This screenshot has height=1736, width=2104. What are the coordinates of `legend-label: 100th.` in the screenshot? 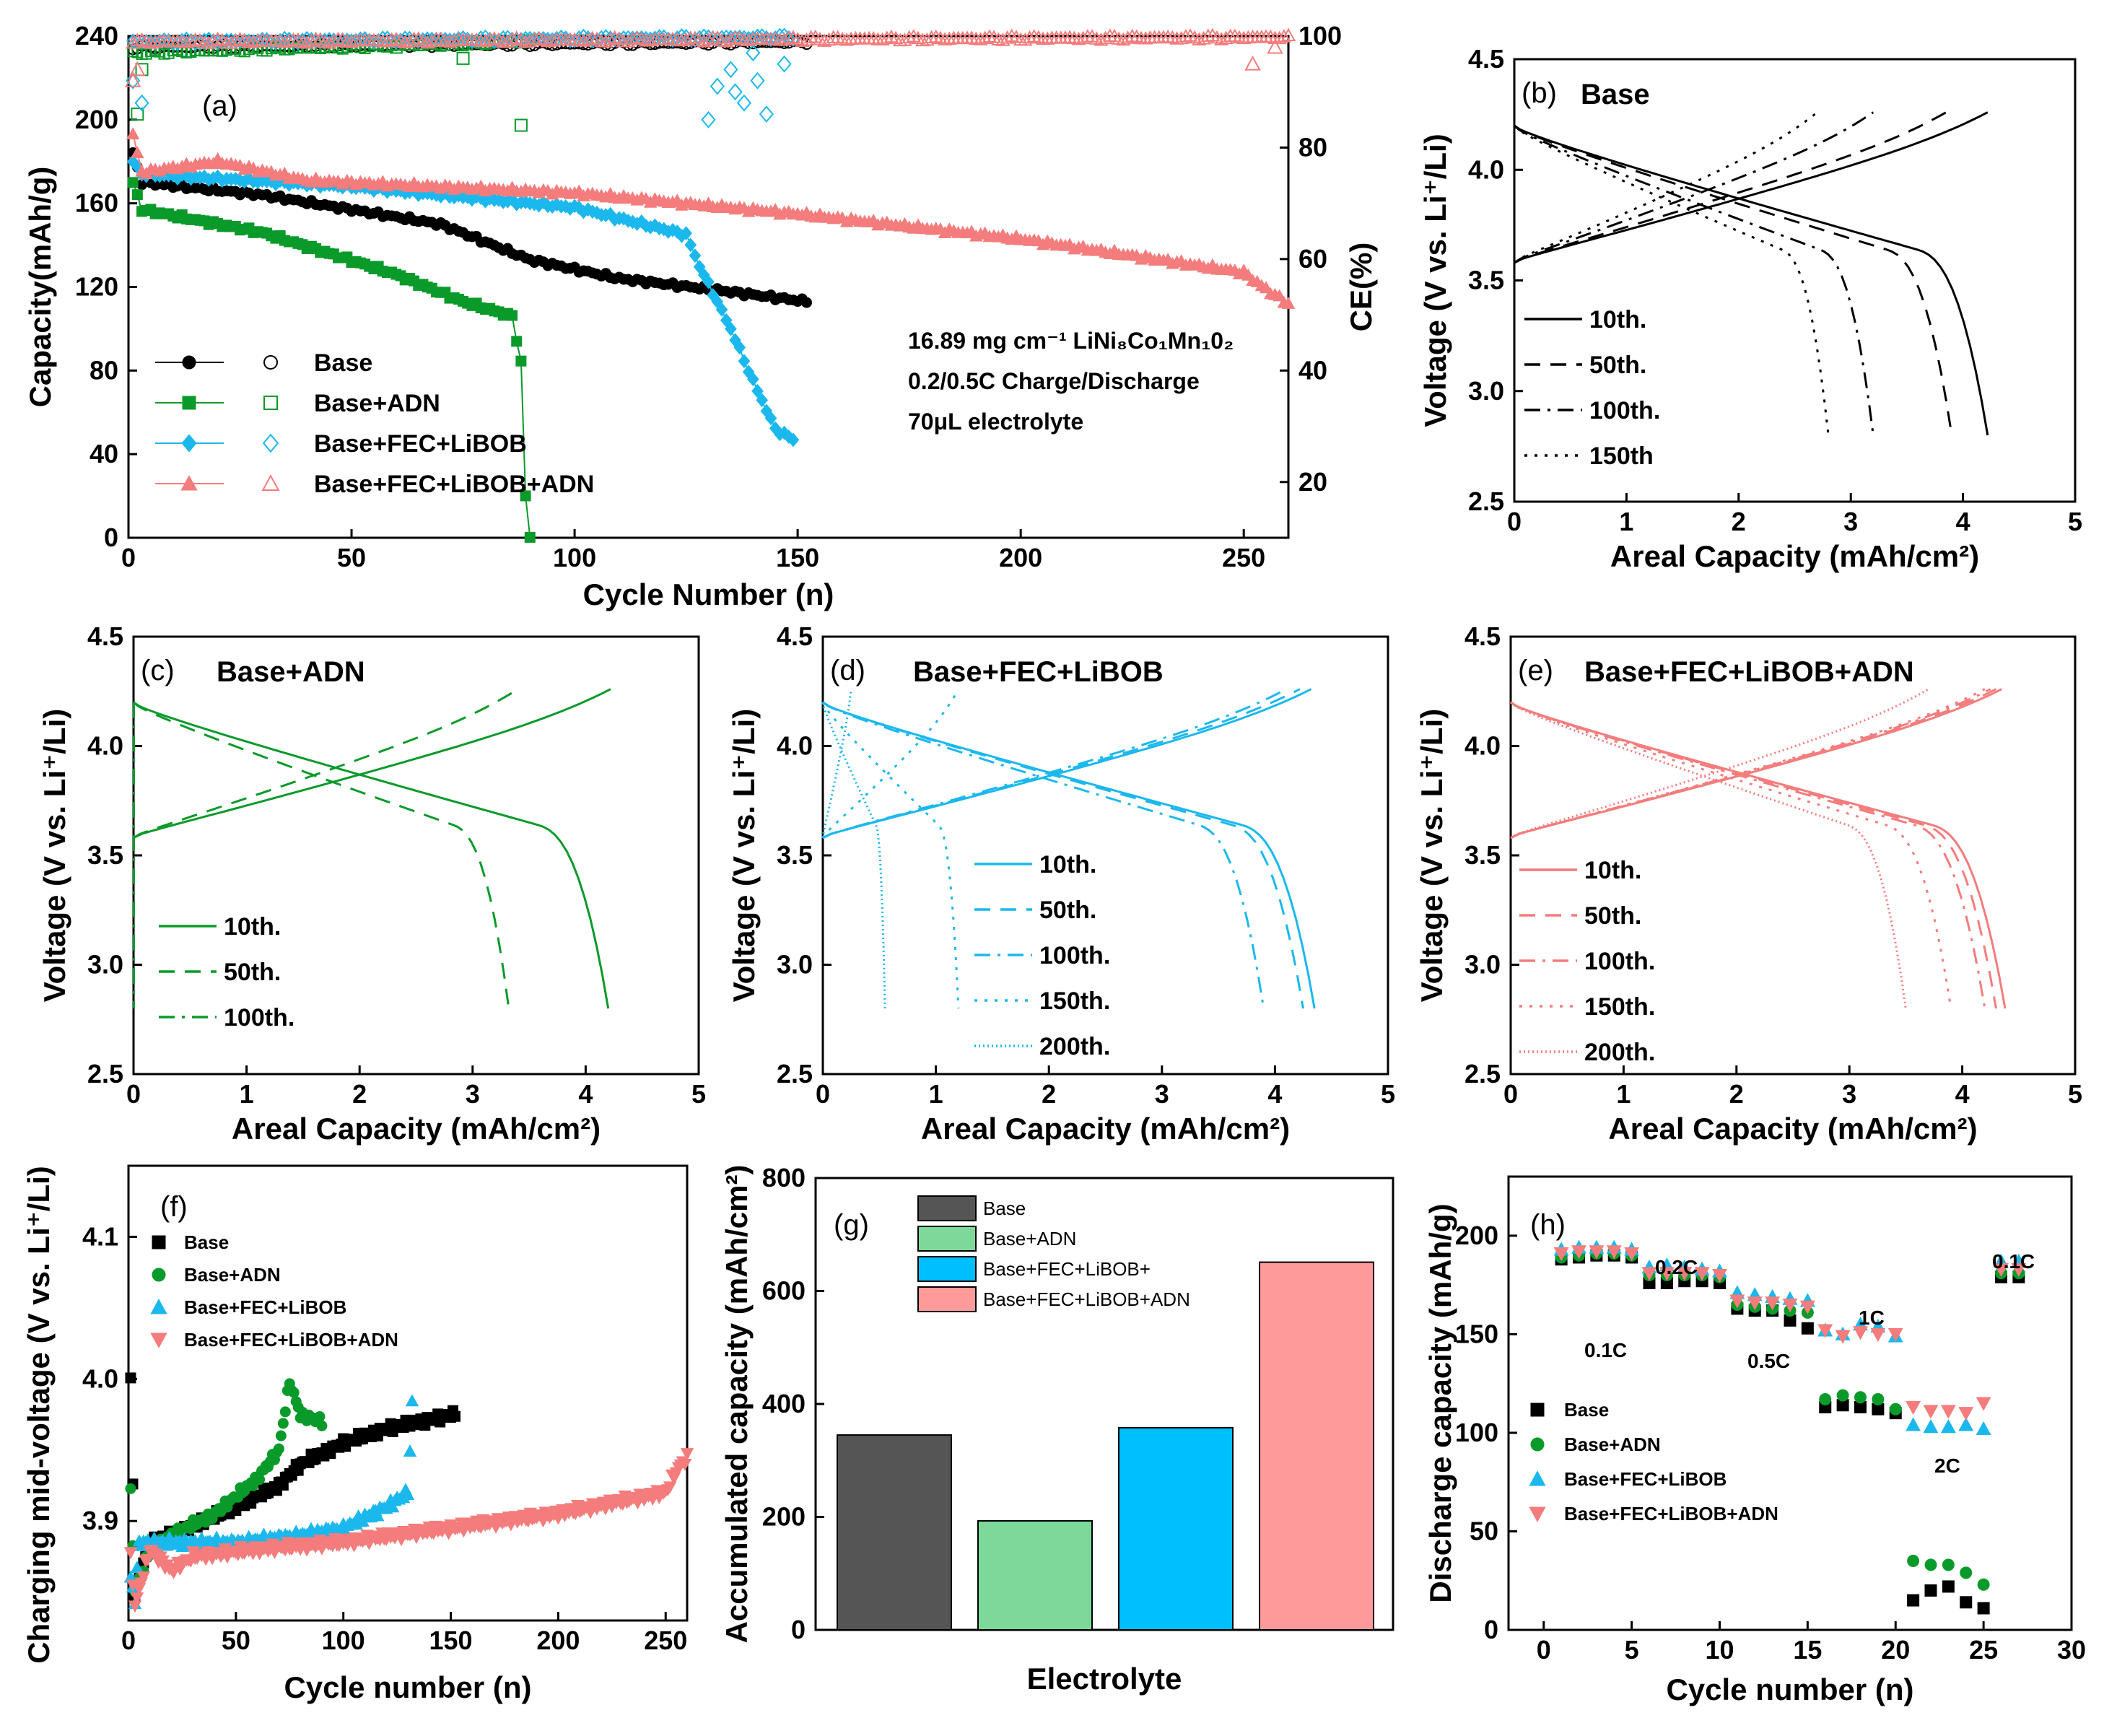 It's located at (1619, 962).